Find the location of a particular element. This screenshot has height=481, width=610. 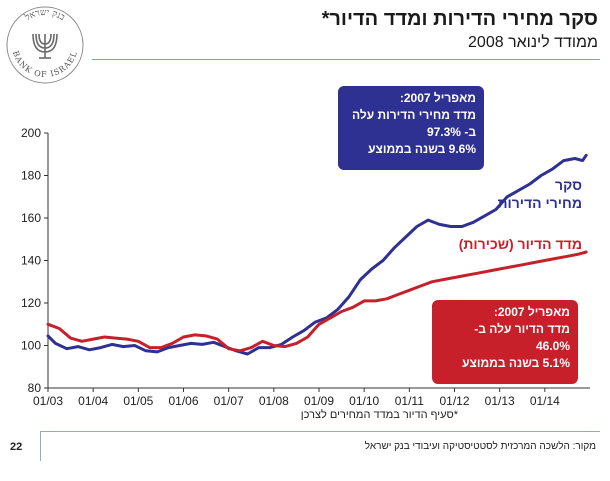

x-tick-label: 01/07 is located at coordinates (229, 401).